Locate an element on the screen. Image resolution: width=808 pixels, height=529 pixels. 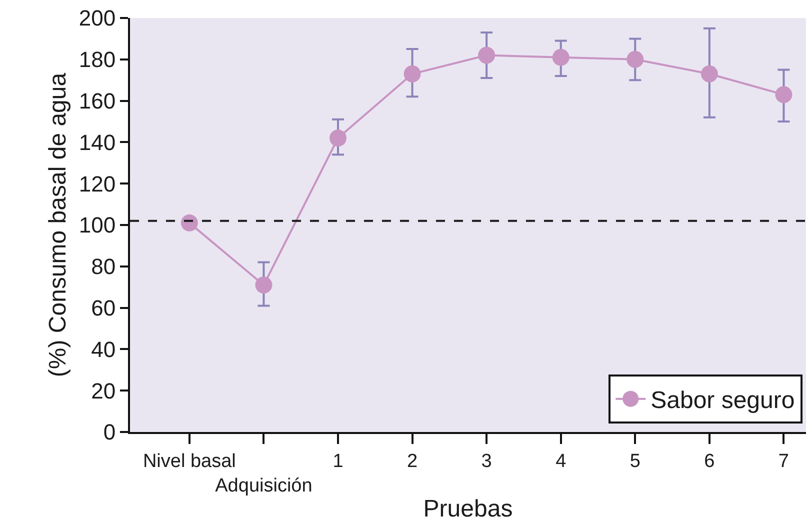
y-tick-label: 140 is located at coordinates (97, 142).